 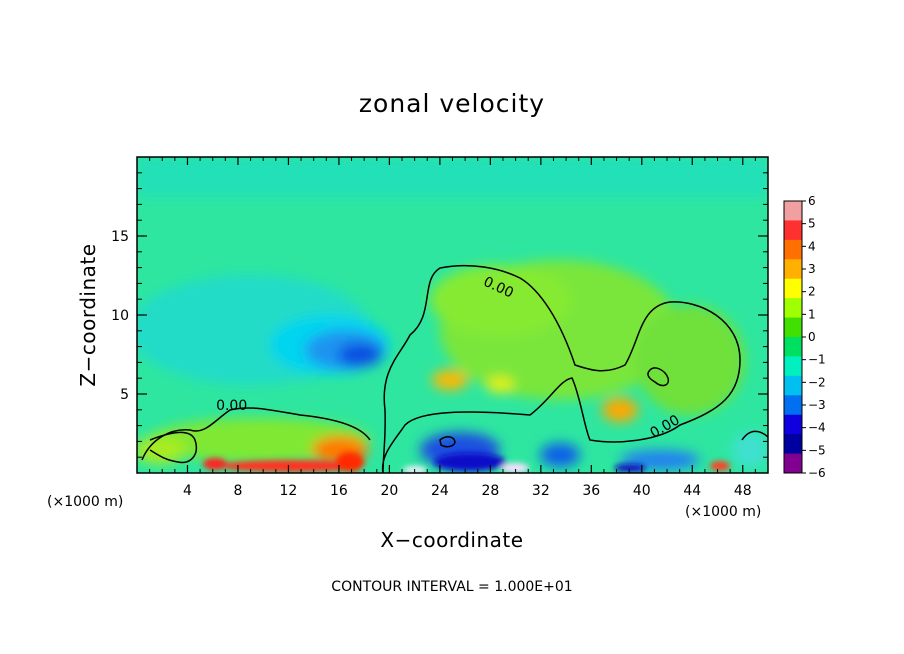 I want to click on colorbar-label-8: −2, so click(x=817, y=382).